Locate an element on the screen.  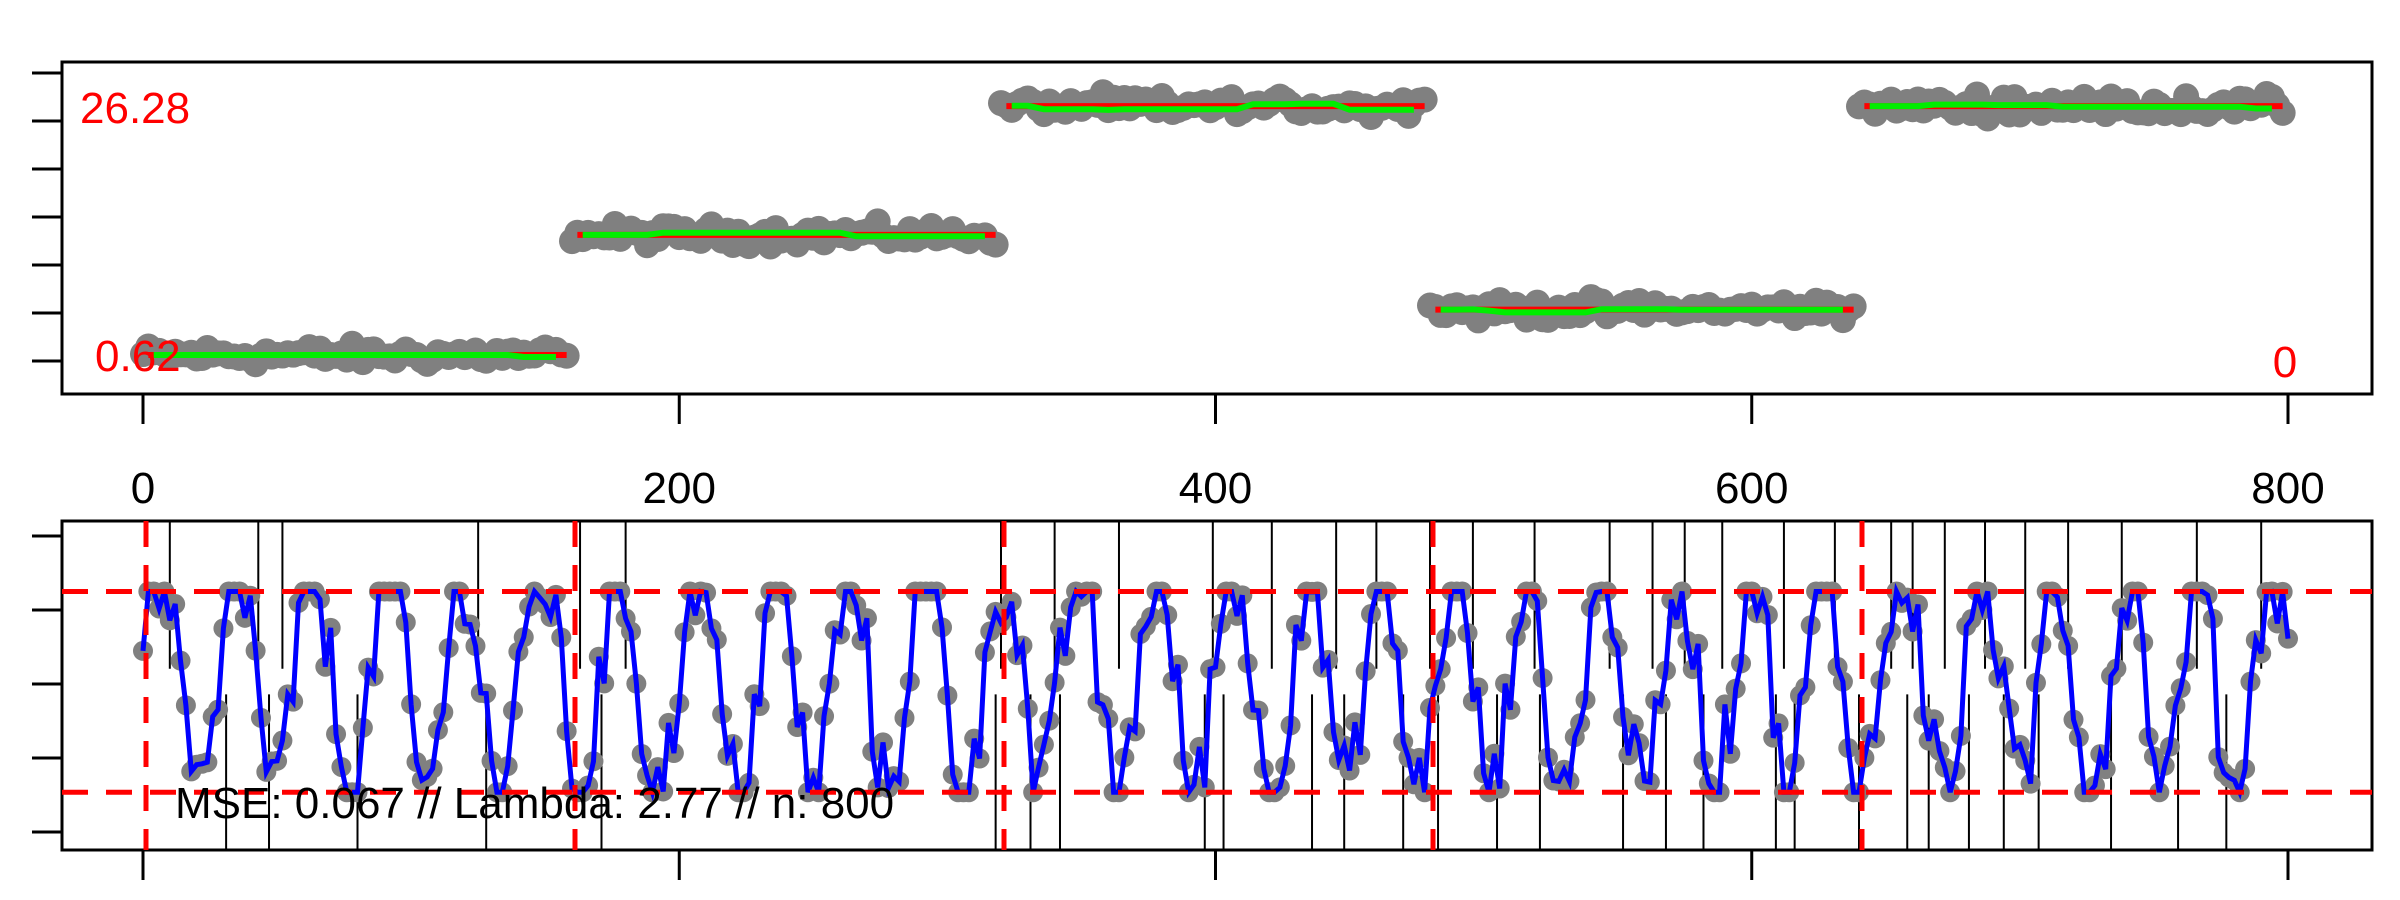
bottom-y-axis is located at coordinates (47, 684).